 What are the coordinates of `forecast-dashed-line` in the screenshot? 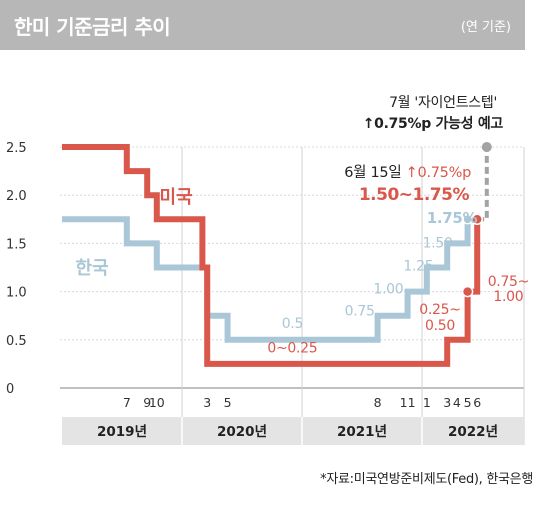 It's located at (483, 184).